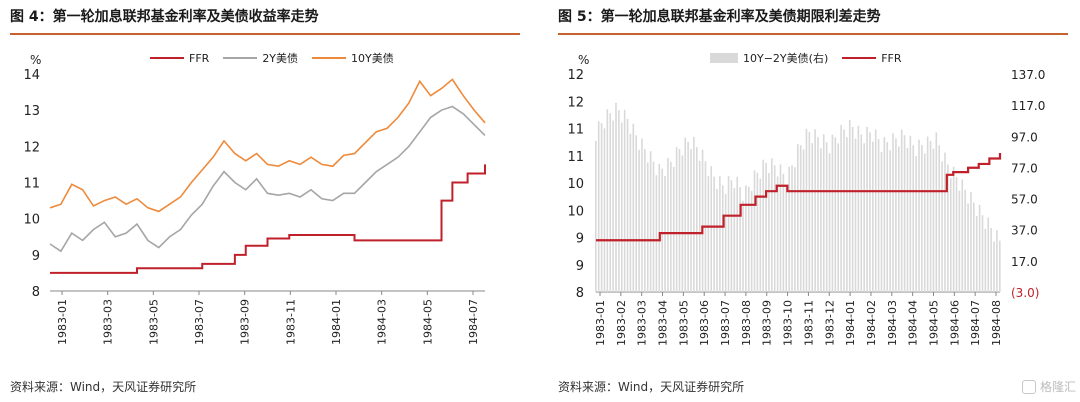 This screenshot has height=402, width=1080. What do you see at coordinates (1028, 386) in the screenshot?
I see `watermark-logo-icon` at bounding box center [1028, 386].